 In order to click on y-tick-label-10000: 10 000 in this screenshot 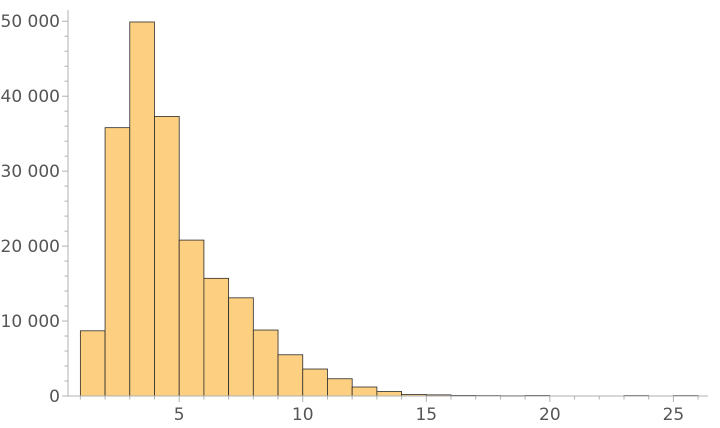, I will do `click(30, 322)`.